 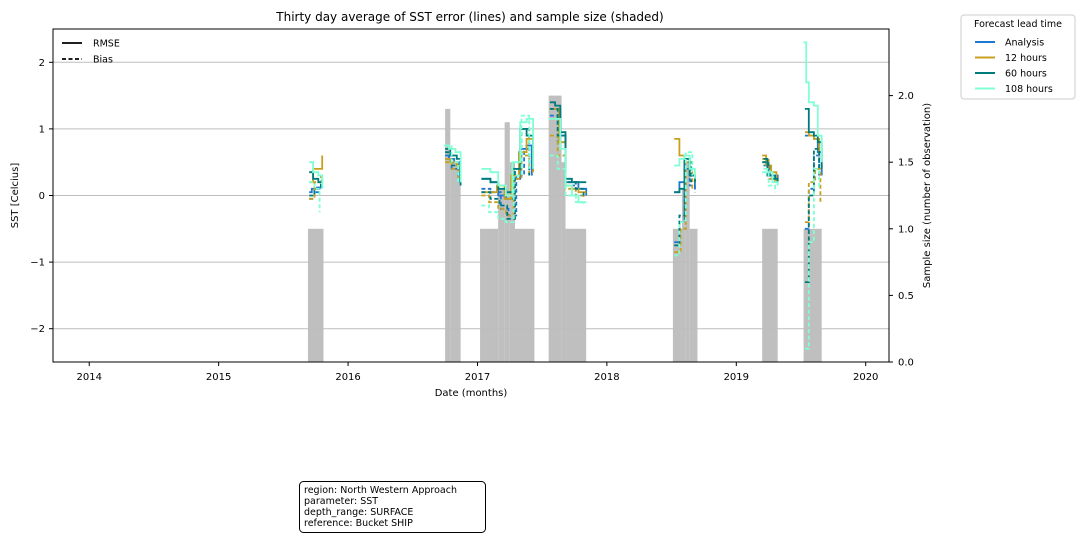 What do you see at coordinates (606, 377) in the screenshot?
I see `x-tick-label-4: 2018` at bounding box center [606, 377].